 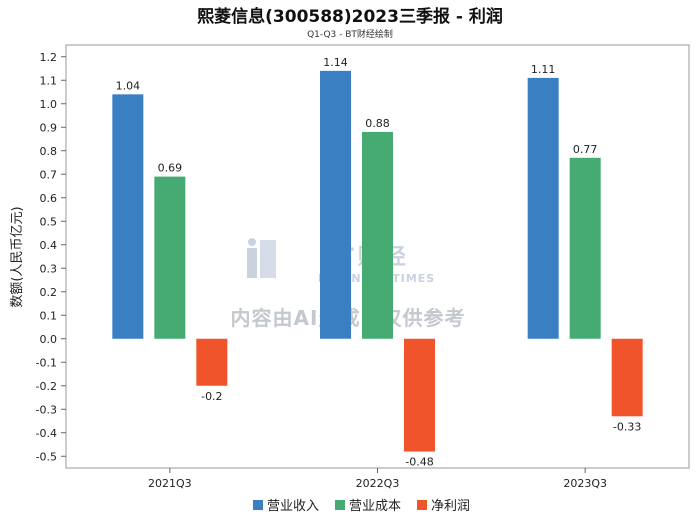 What do you see at coordinates (49, 57) in the screenshot?
I see `y-tick-label: 1.2` at bounding box center [49, 57].